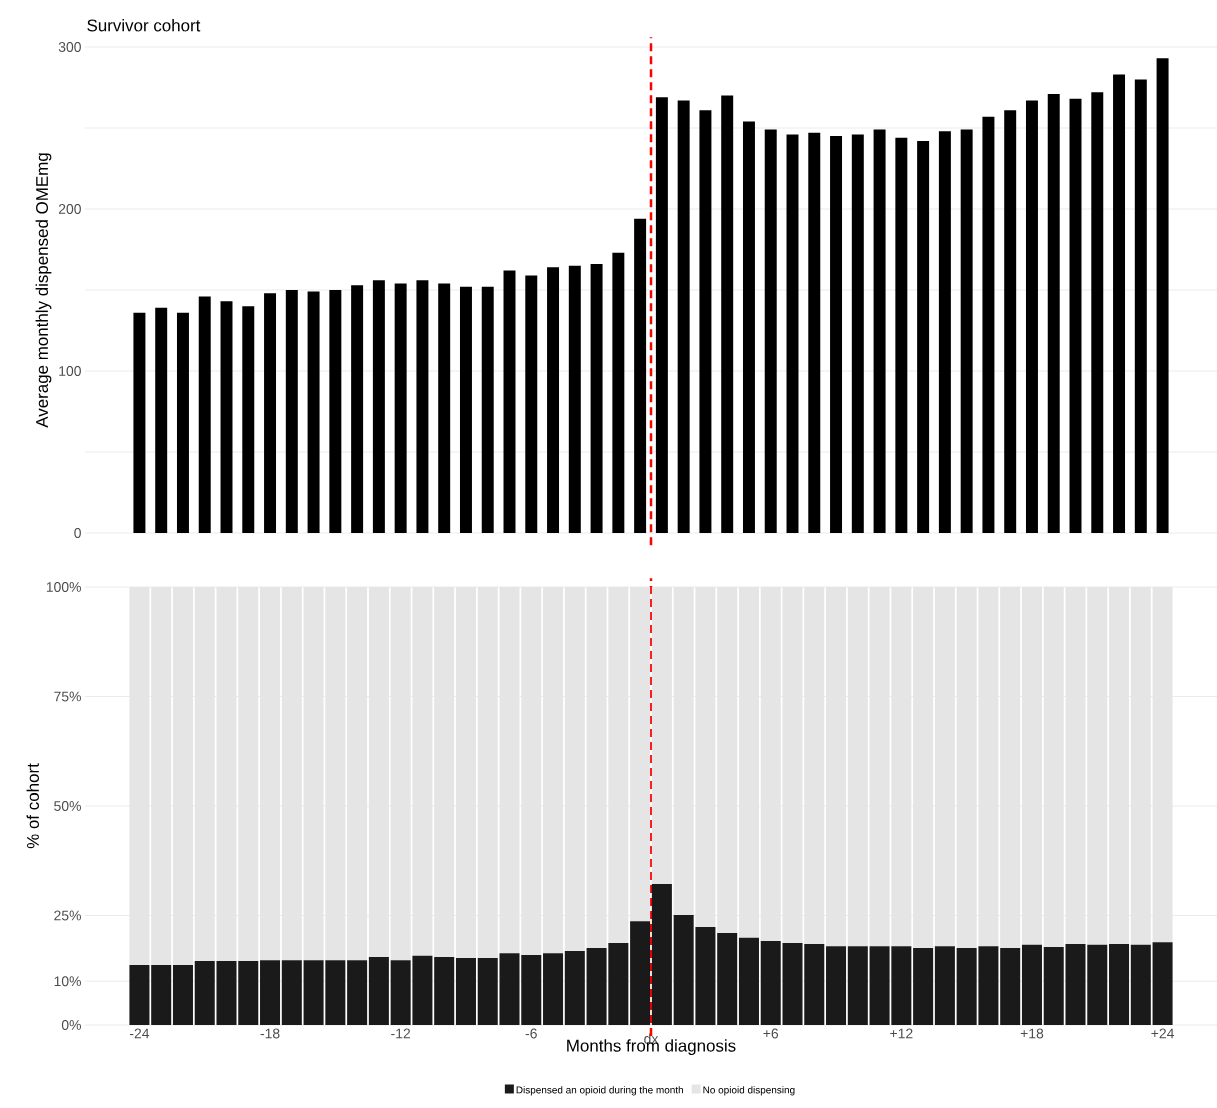 The image size is (1217, 1108). Describe the element at coordinates (749, 1091) in the screenshot. I see `legend-label: No opioid dispensing` at that location.